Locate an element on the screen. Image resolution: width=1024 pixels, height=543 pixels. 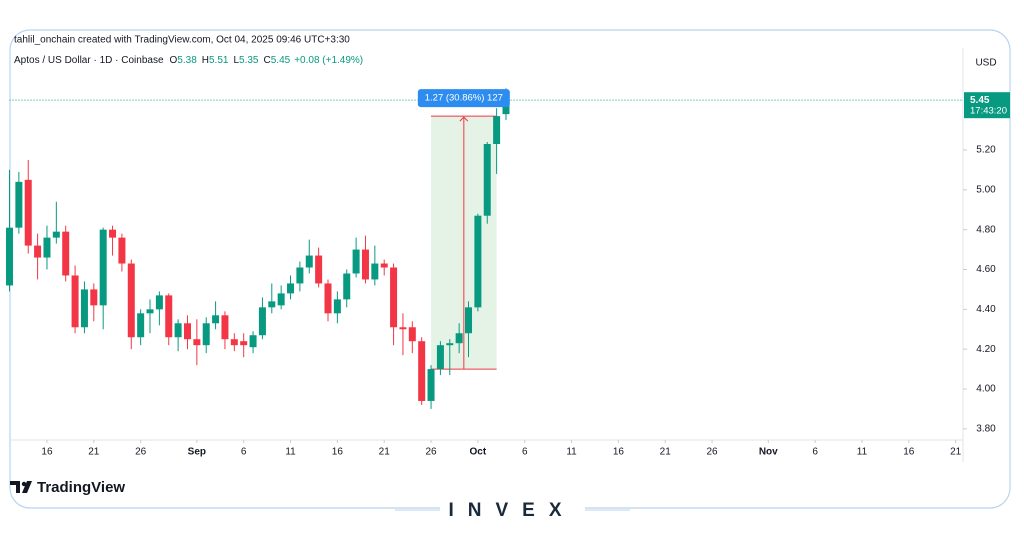
measure-arrowhead is located at coordinates (464, 119).